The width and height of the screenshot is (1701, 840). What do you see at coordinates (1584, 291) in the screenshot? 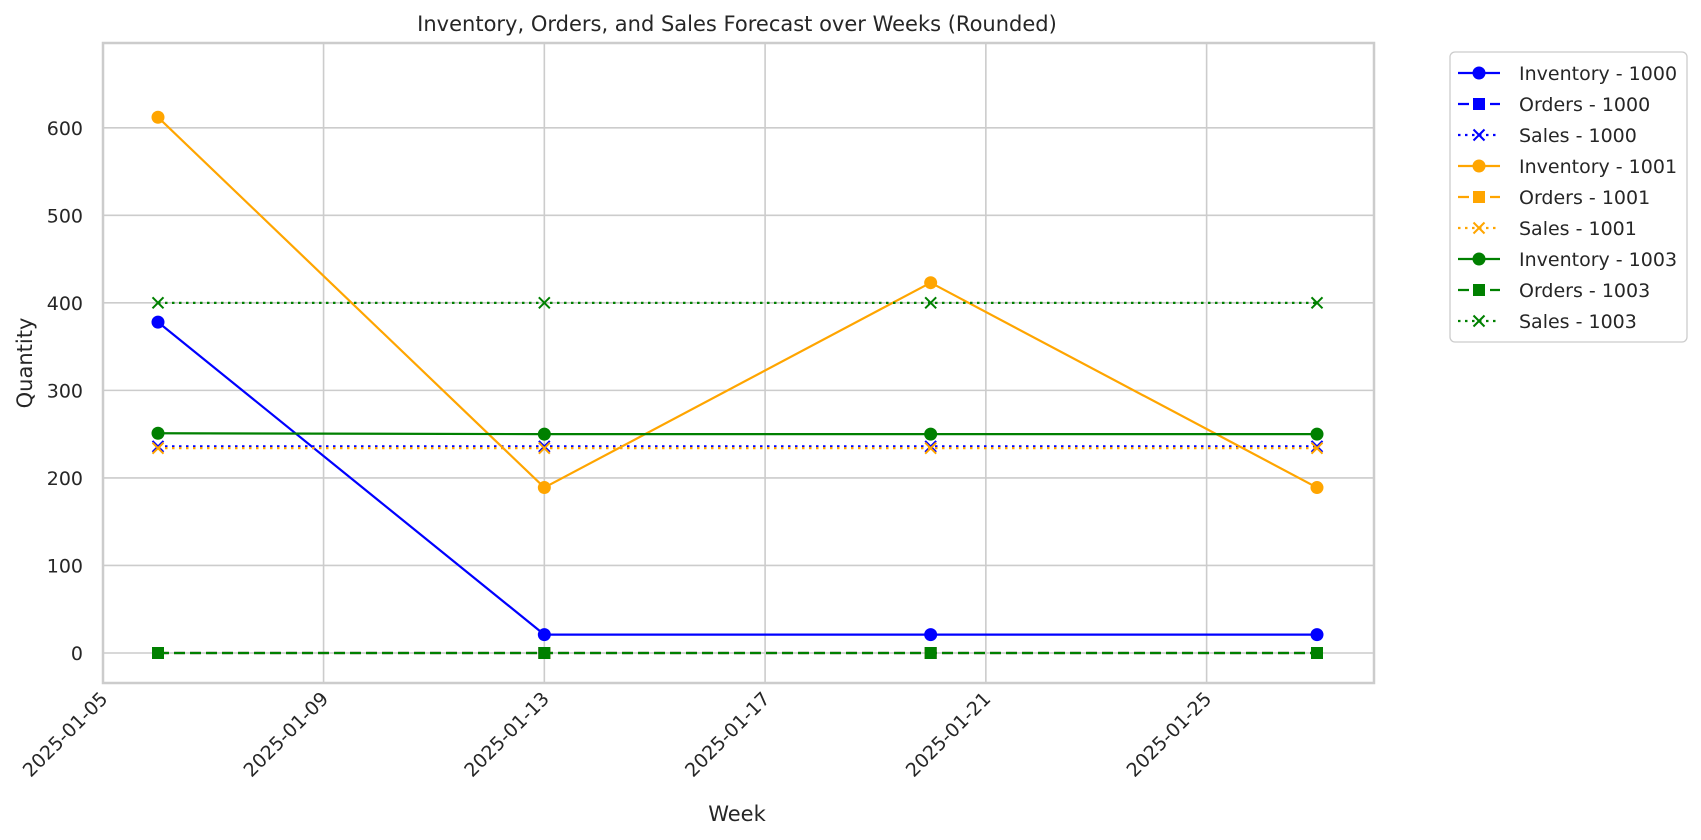
I see `legend-label: Orders - 1003` at bounding box center [1584, 291].